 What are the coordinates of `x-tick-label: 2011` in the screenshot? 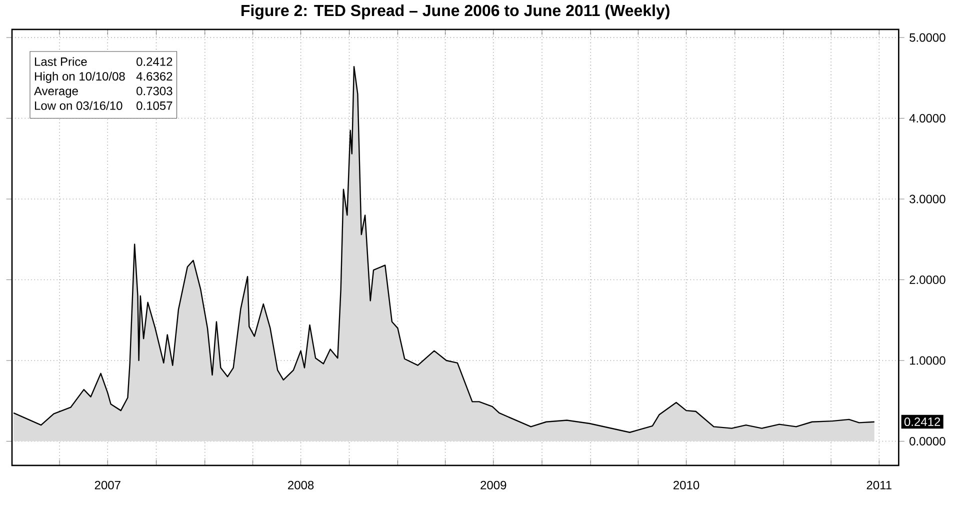 It's located at (879, 485).